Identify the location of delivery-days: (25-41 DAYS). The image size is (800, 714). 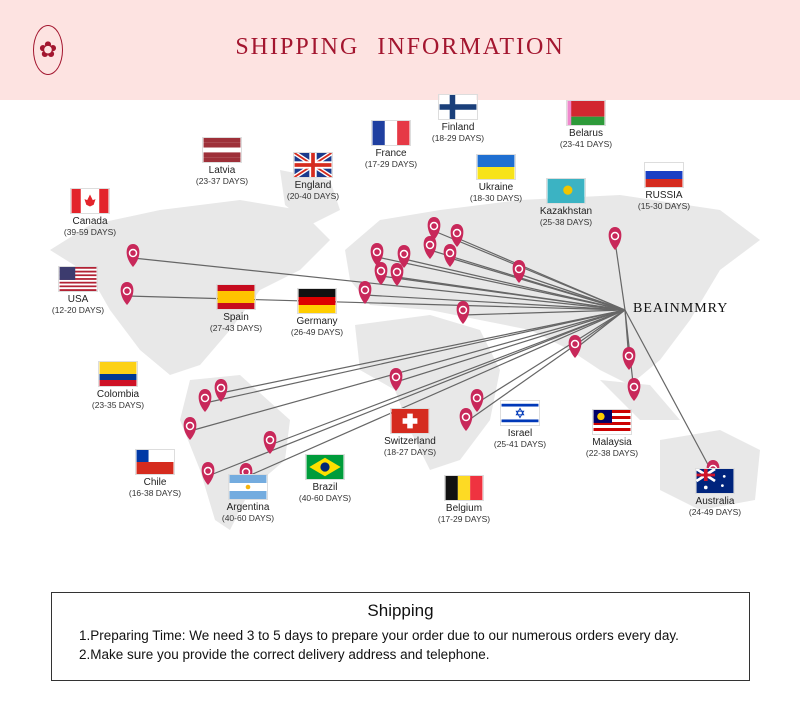
(520, 444).